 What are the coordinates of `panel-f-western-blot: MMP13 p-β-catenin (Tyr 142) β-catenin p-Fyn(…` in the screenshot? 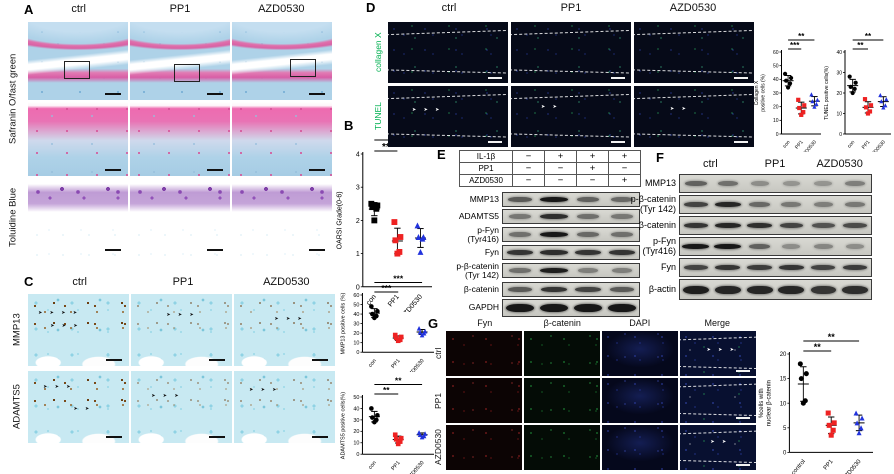 It's located at (745, 238).